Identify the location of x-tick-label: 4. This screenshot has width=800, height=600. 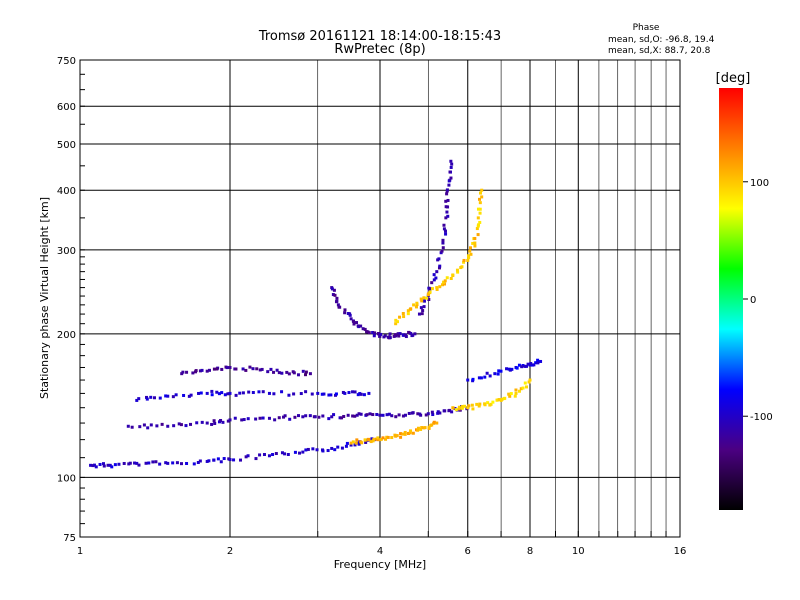
(380, 551).